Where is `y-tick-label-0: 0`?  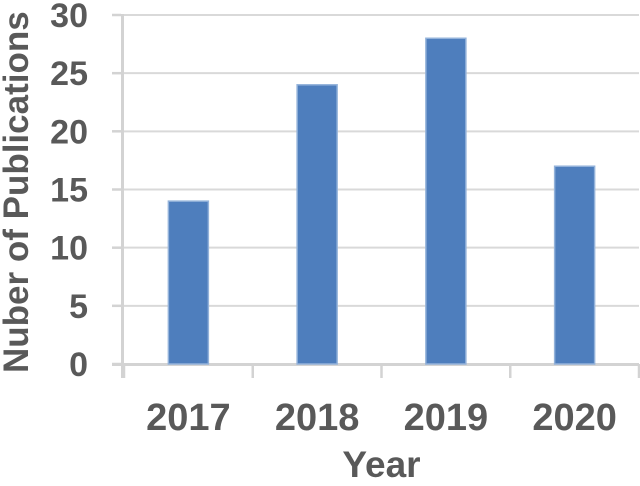
y-tick-label-0: 0 is located at coordinates (78, 365).